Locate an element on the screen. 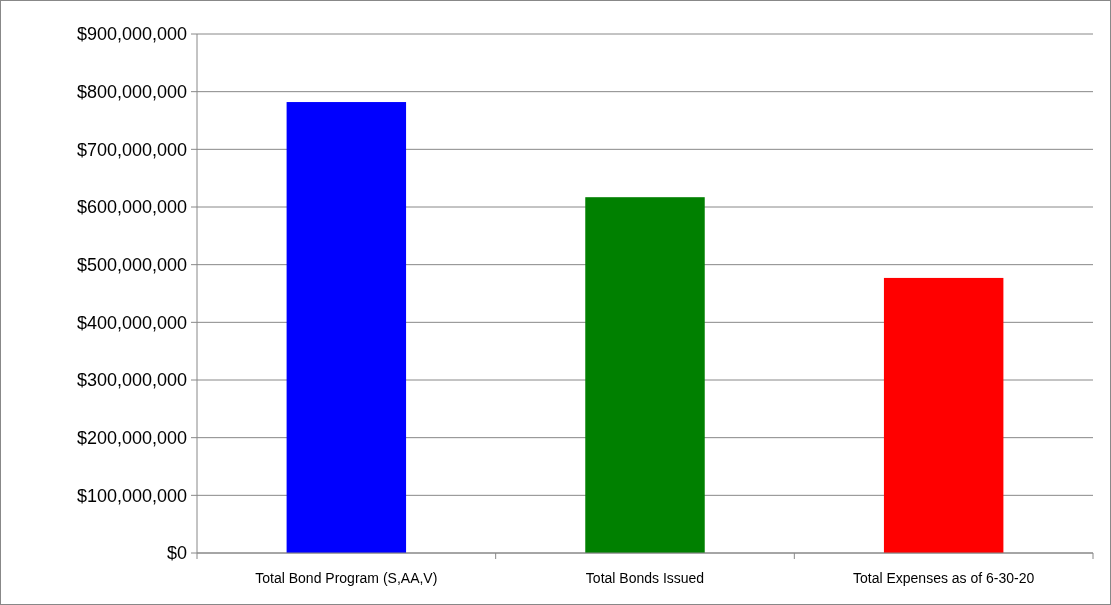  y-tick-label: $200,000,000 is located at coordinates (131, 437).